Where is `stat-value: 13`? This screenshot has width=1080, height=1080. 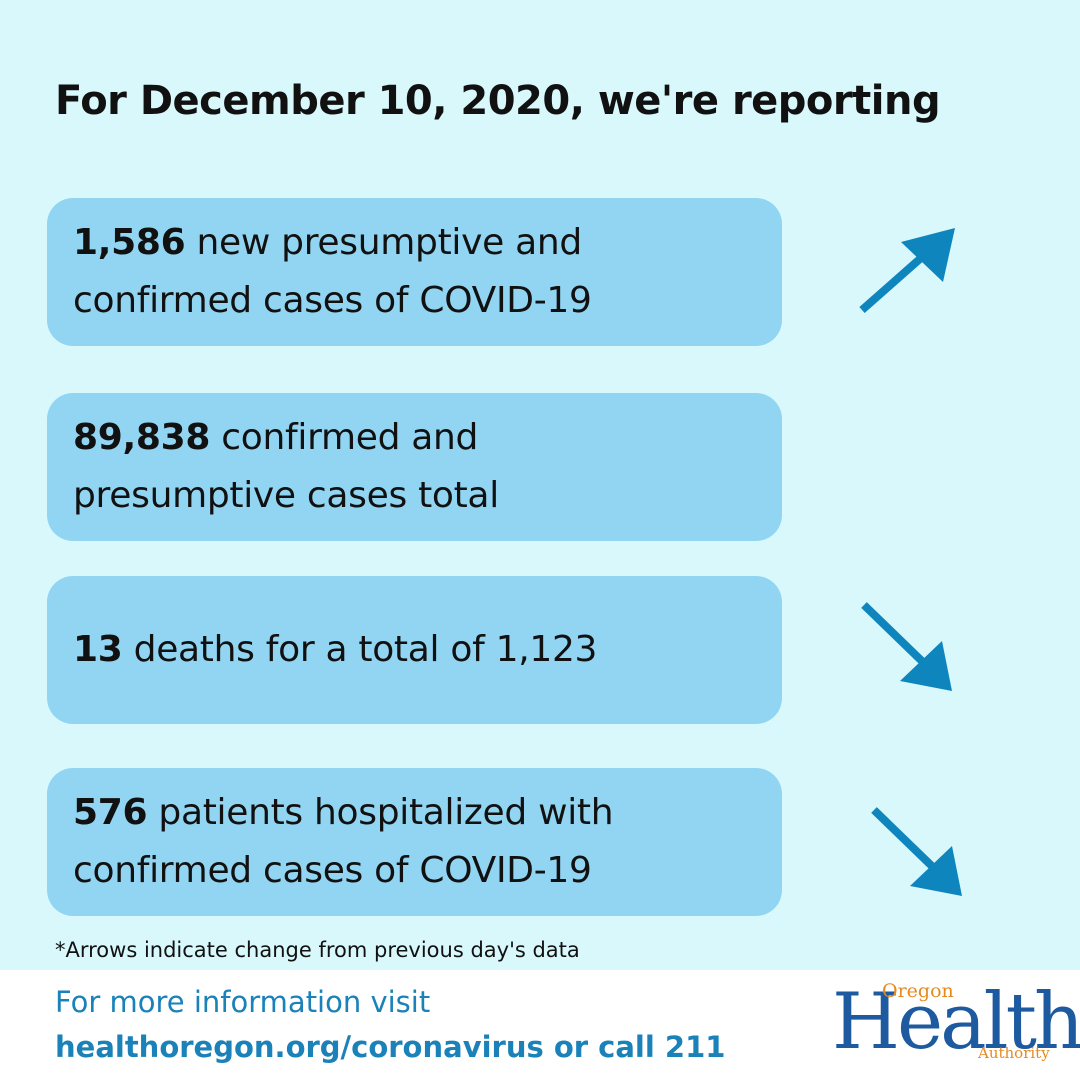 stat-value: 13 is located at coordinates (98, 649).